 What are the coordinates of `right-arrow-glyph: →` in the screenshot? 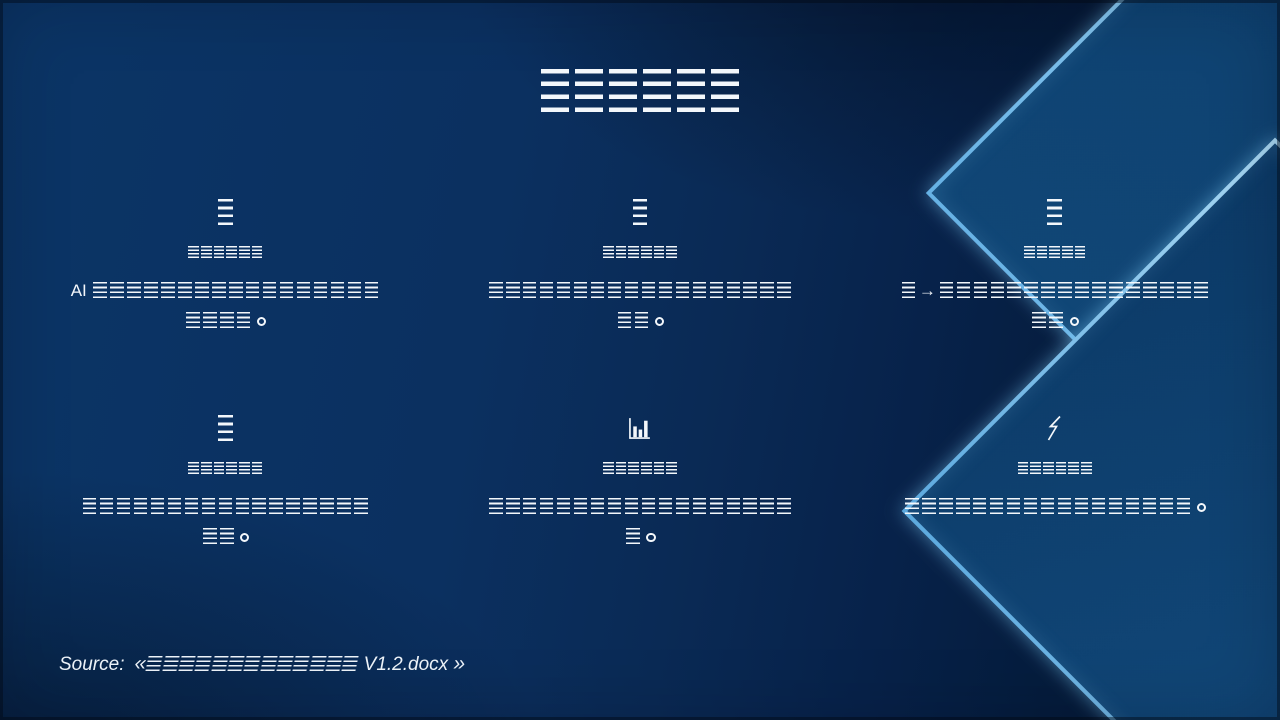 It's located at (927, 290).